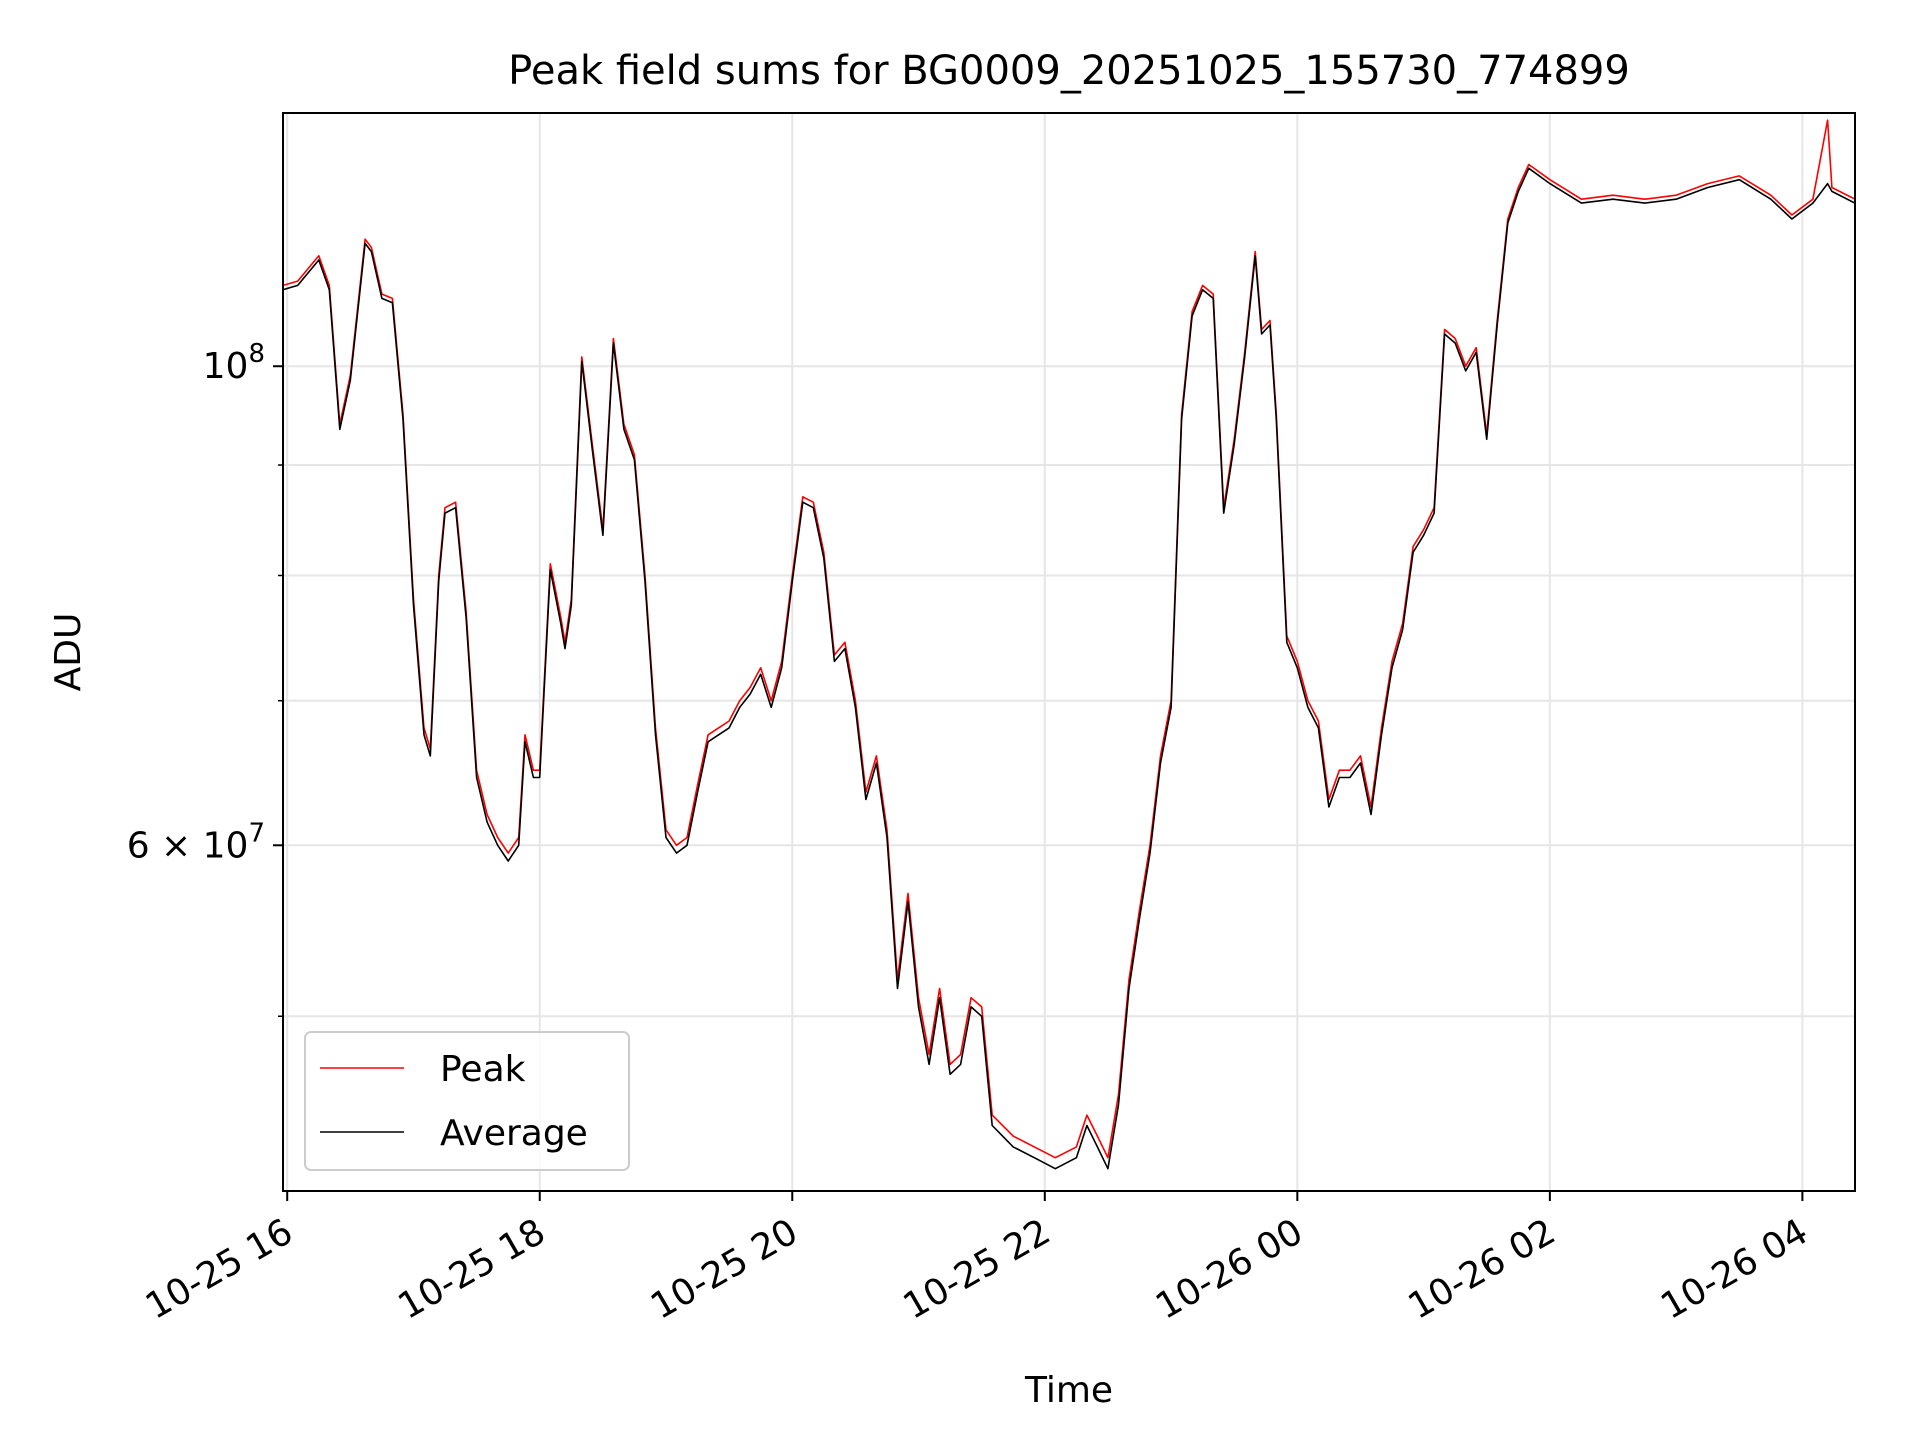 The height and width of the screenshot is (1440, 1920). Describe the element at coordinates (196, 842) in the screenshot. I see `y-tick-label: 6 × 107` at that location.